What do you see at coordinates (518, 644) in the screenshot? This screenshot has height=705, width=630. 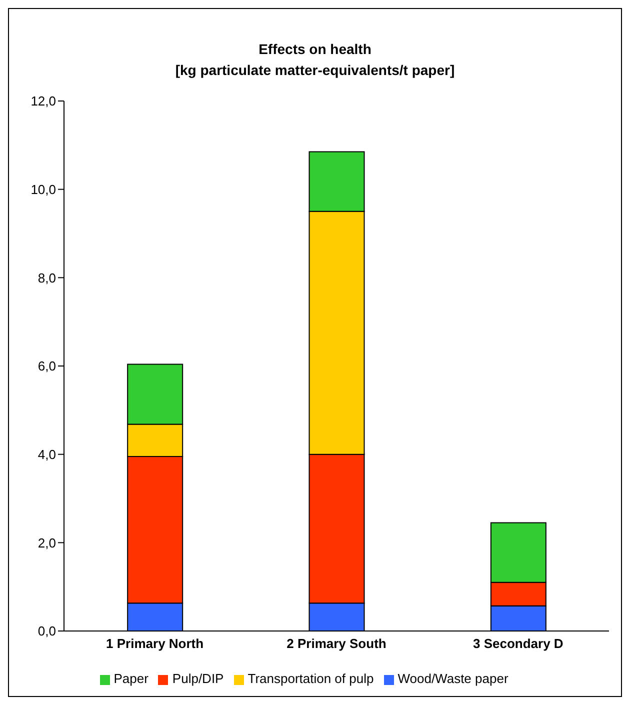 I see `x-tick-label: 3 Secondary D` at bounding box center [518, 644].